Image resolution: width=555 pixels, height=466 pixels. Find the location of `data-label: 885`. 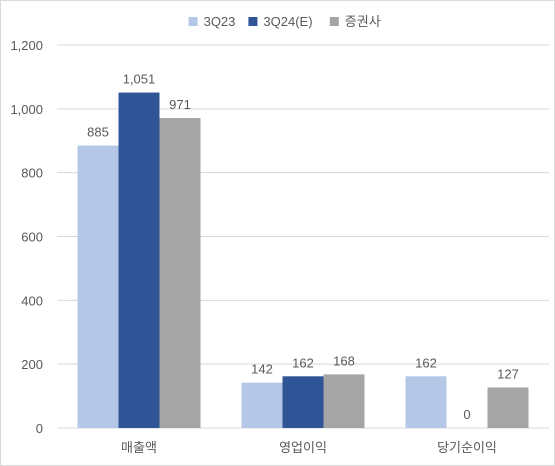

data-label: 885 is located at coordinates (98, 132).